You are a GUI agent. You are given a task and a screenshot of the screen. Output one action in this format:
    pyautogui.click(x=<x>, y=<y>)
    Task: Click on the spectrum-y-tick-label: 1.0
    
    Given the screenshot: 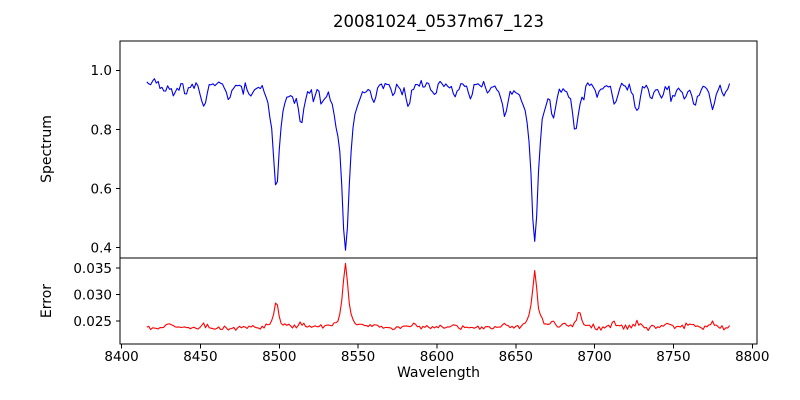 What is the action you would take?
    pyautogui.click(x=101, y=71)
    